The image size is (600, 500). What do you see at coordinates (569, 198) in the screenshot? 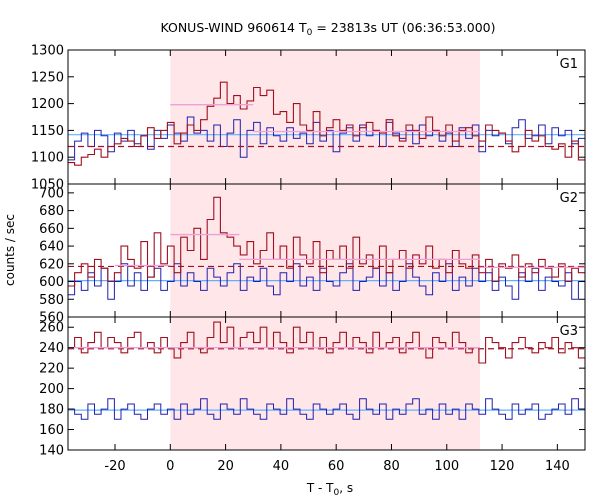
I see `panel-name-label: G2` at bounding box center [569, 198].